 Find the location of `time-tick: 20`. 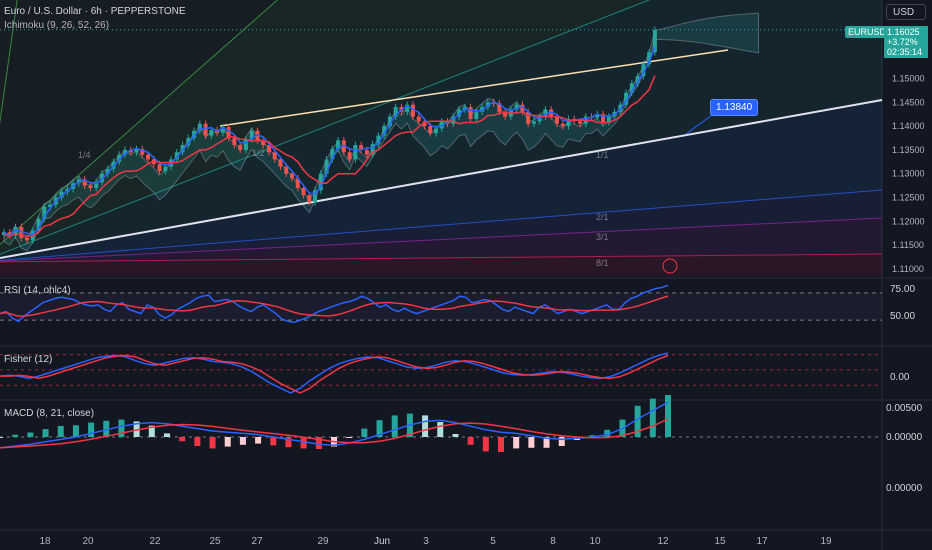

time-tick: 20 is located at coordinates (88, 541).